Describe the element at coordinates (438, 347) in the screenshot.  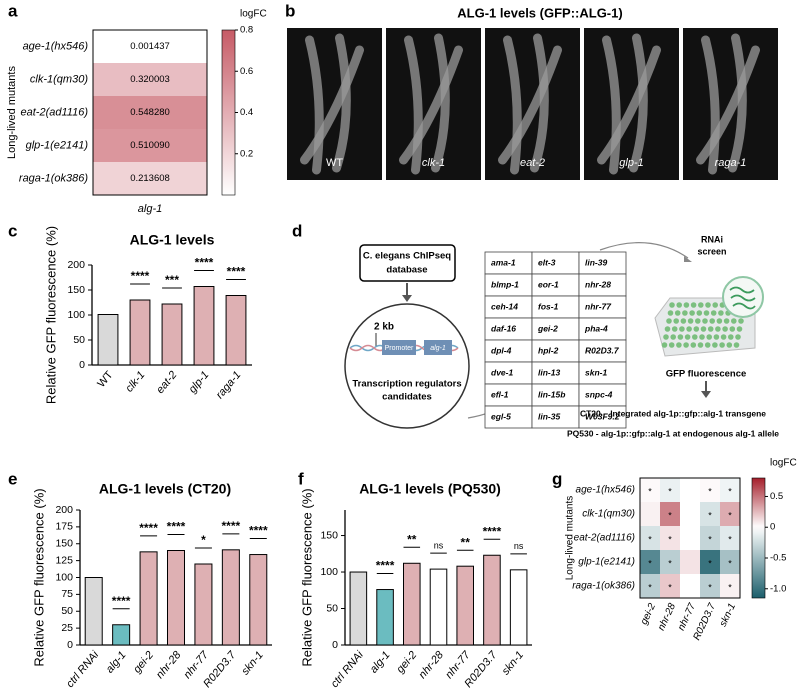
I see `gene-box` at that location.